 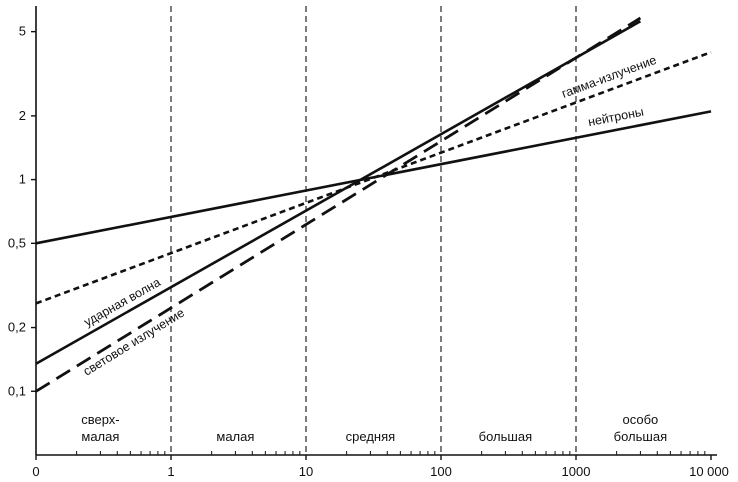 What do you see at coordinates (22, 31) in the screenshot?
I see `y-tick-label: 5` at bounding box center [22, 31].